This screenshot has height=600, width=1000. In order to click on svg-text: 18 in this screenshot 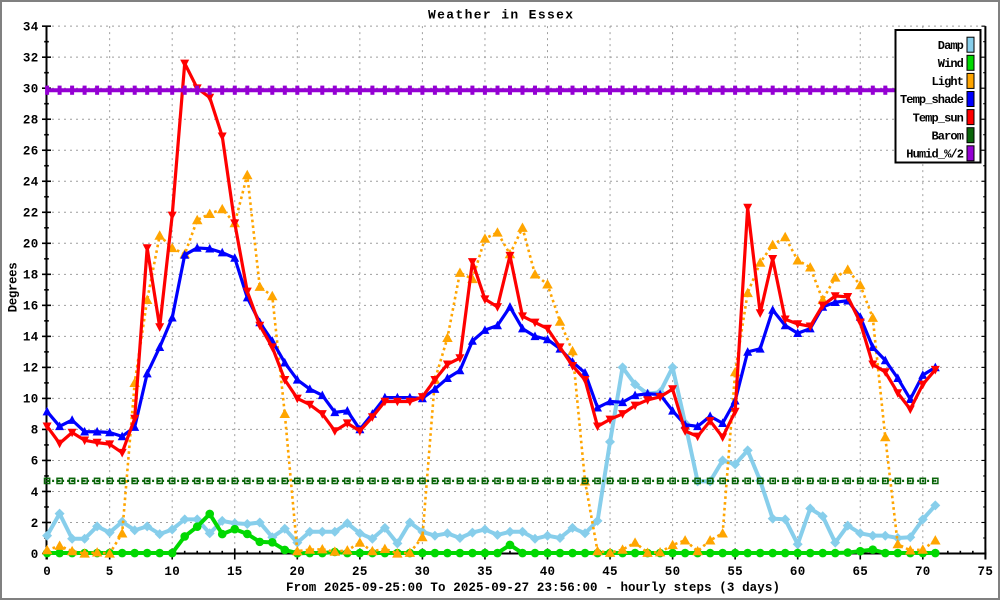, I will do `click(31, 276)`.